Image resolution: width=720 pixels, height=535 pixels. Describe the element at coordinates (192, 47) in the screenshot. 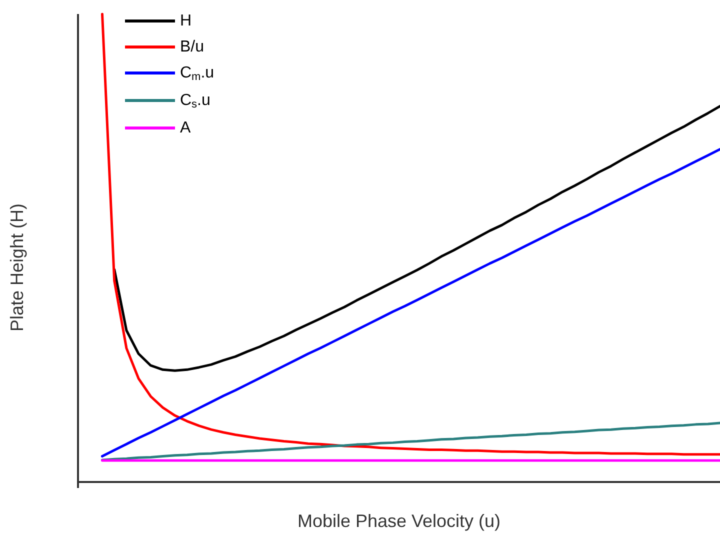

I see `legend-label: B/u` at that location.